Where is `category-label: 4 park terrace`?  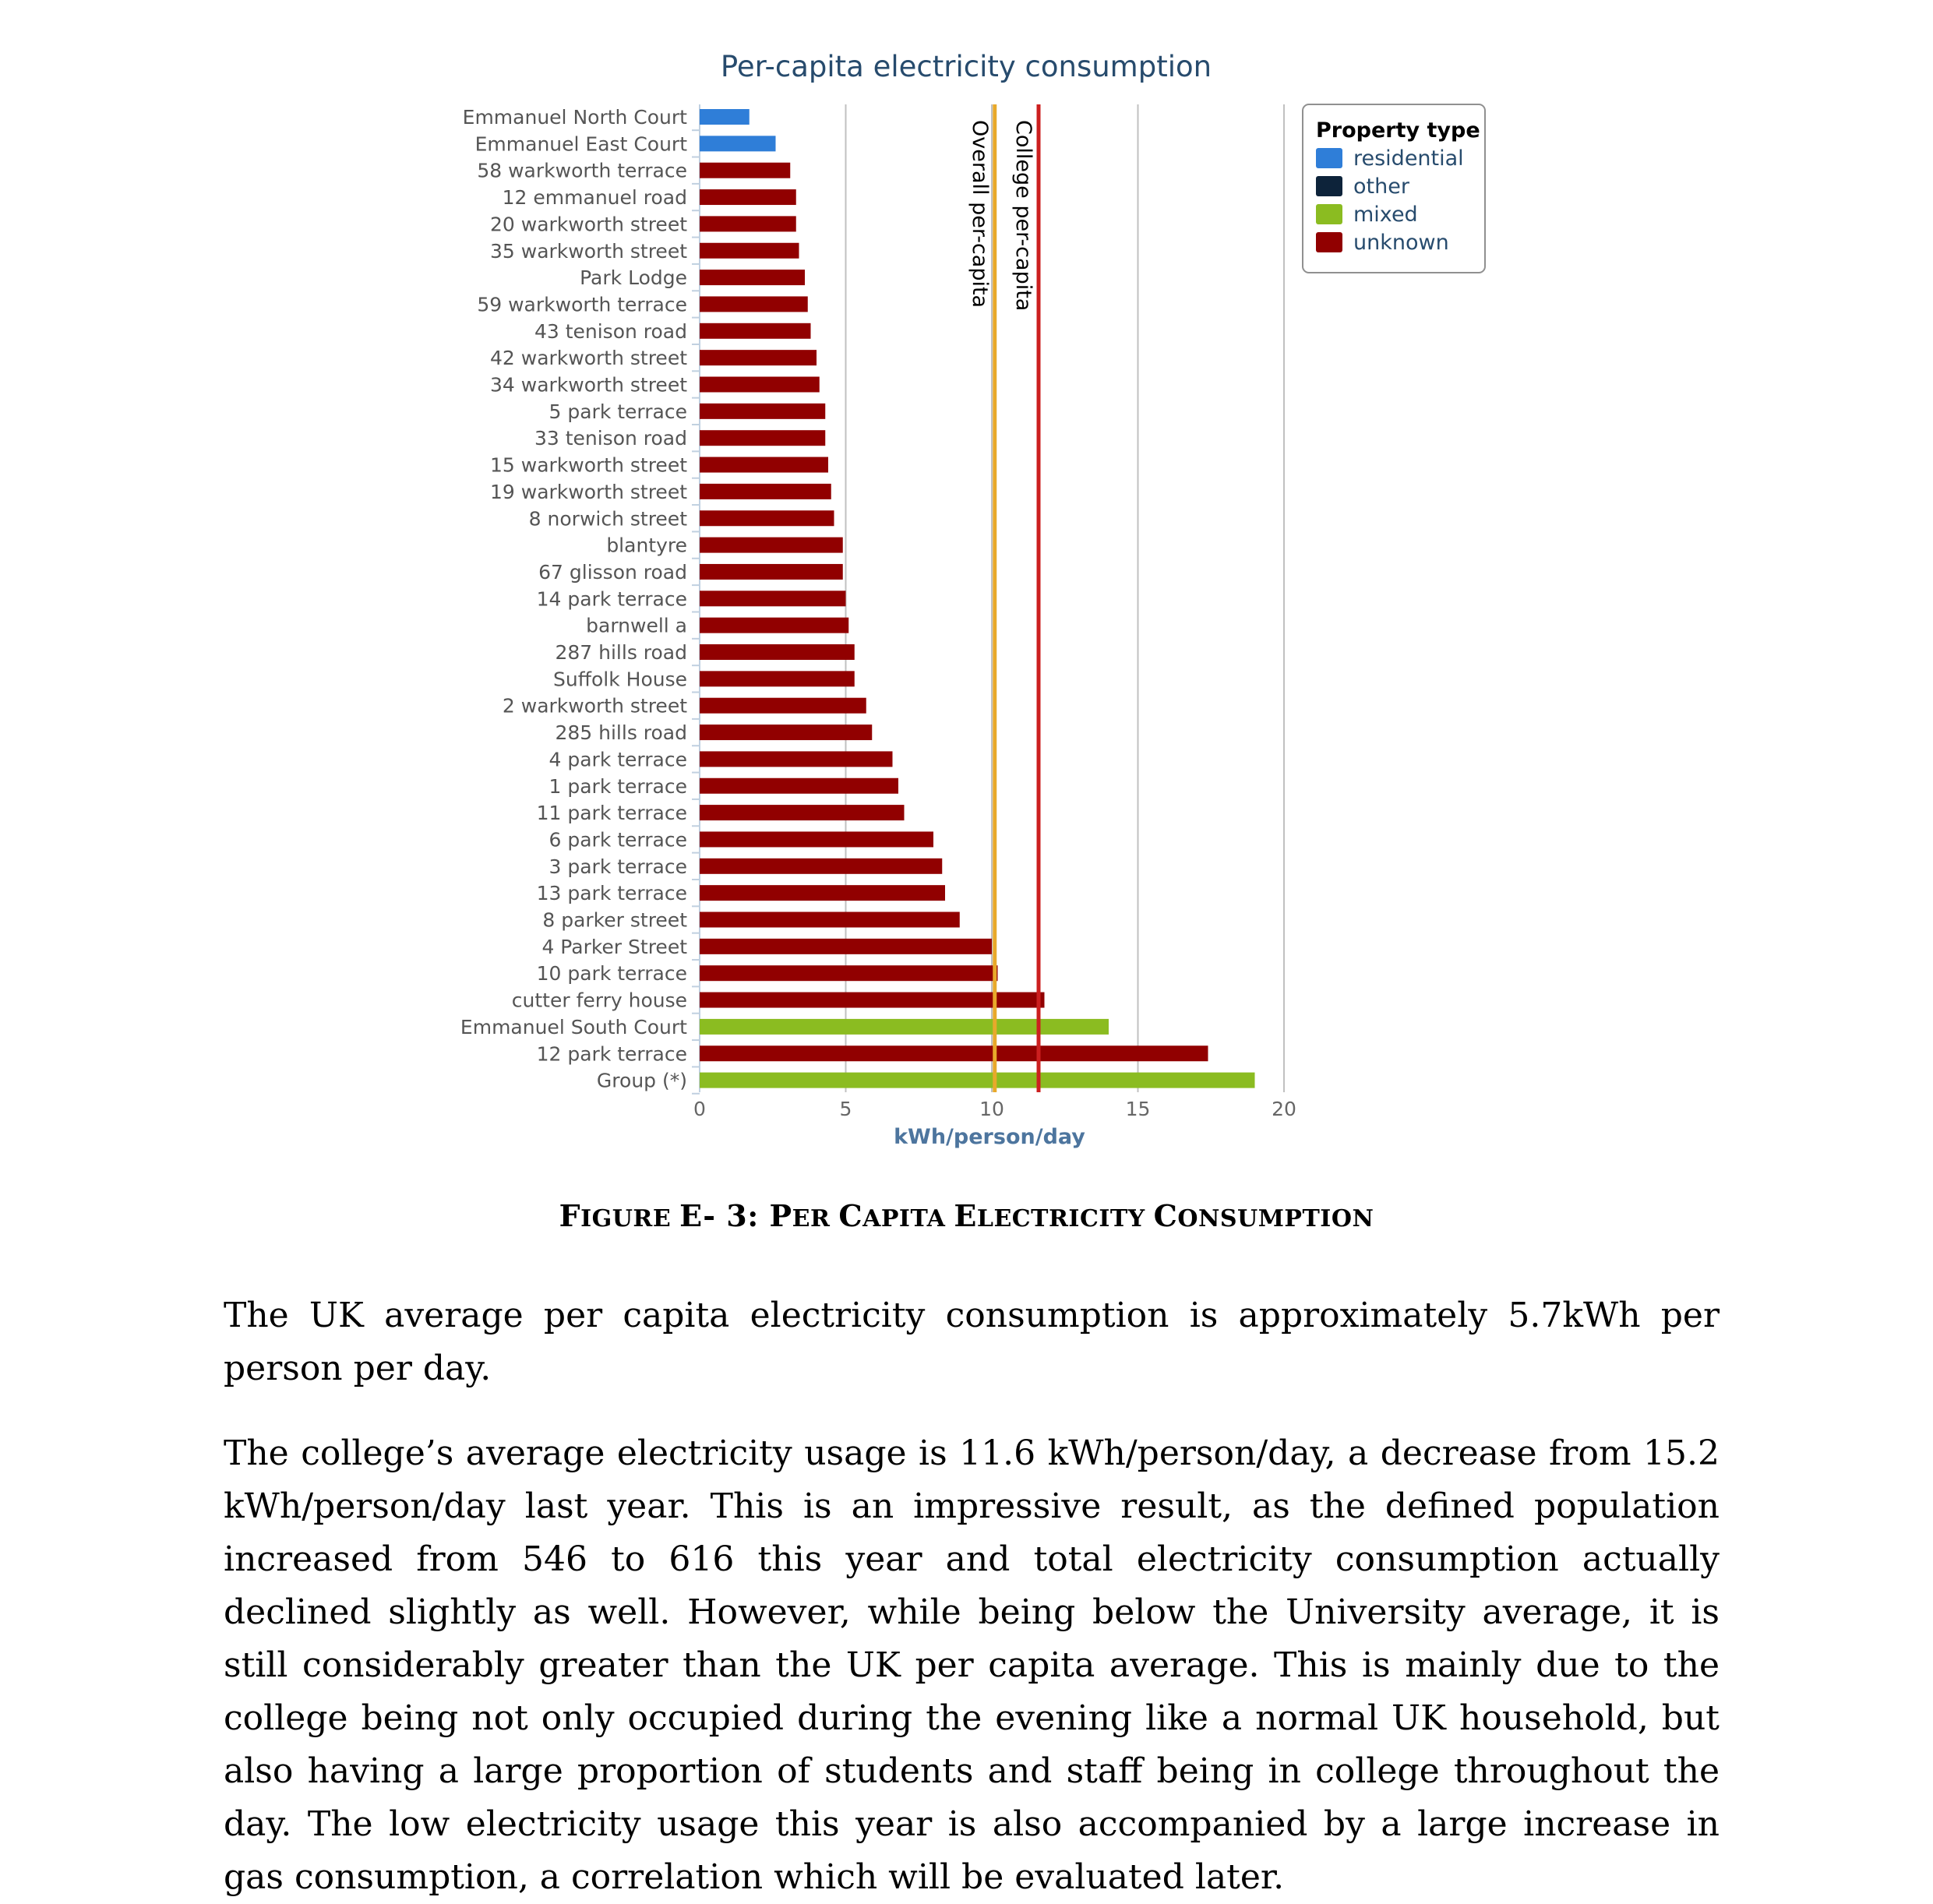 category-label: 4 park terrace is located at coordinates (618, 759).